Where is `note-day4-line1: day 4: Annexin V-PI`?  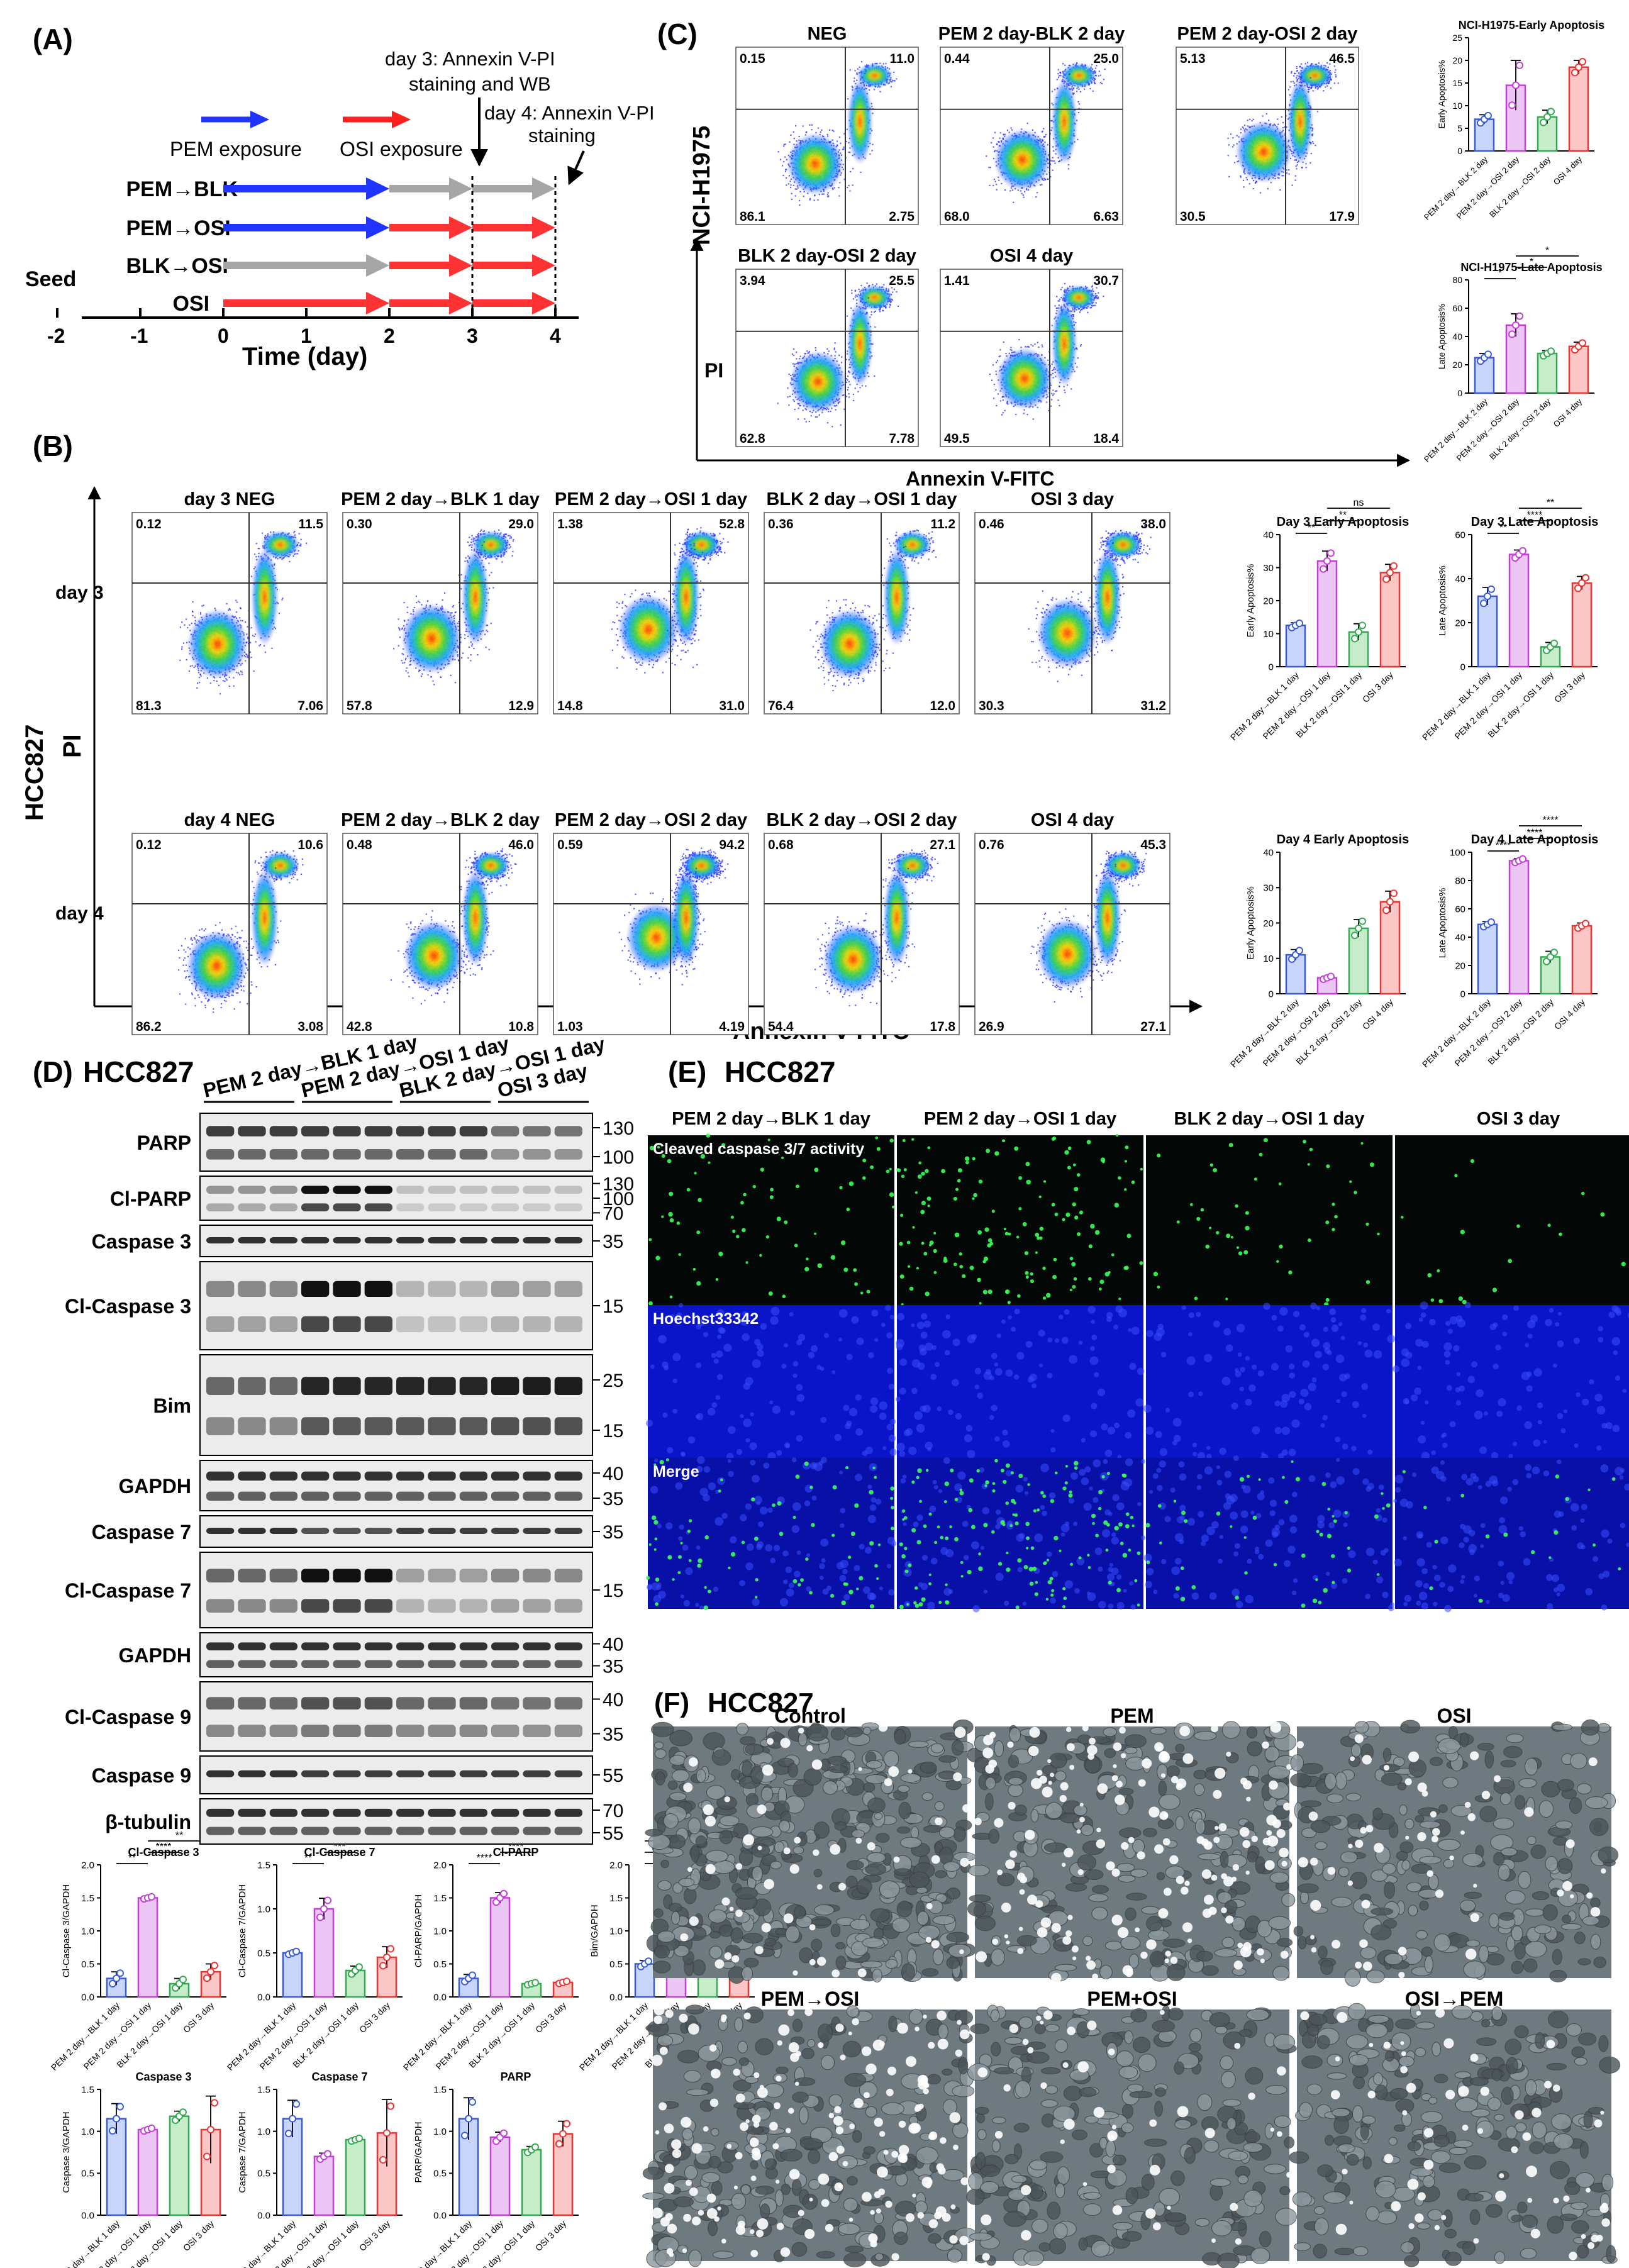 note-day4-line1: day 4: Annexin V-PI is located at coordinates (569, 113).